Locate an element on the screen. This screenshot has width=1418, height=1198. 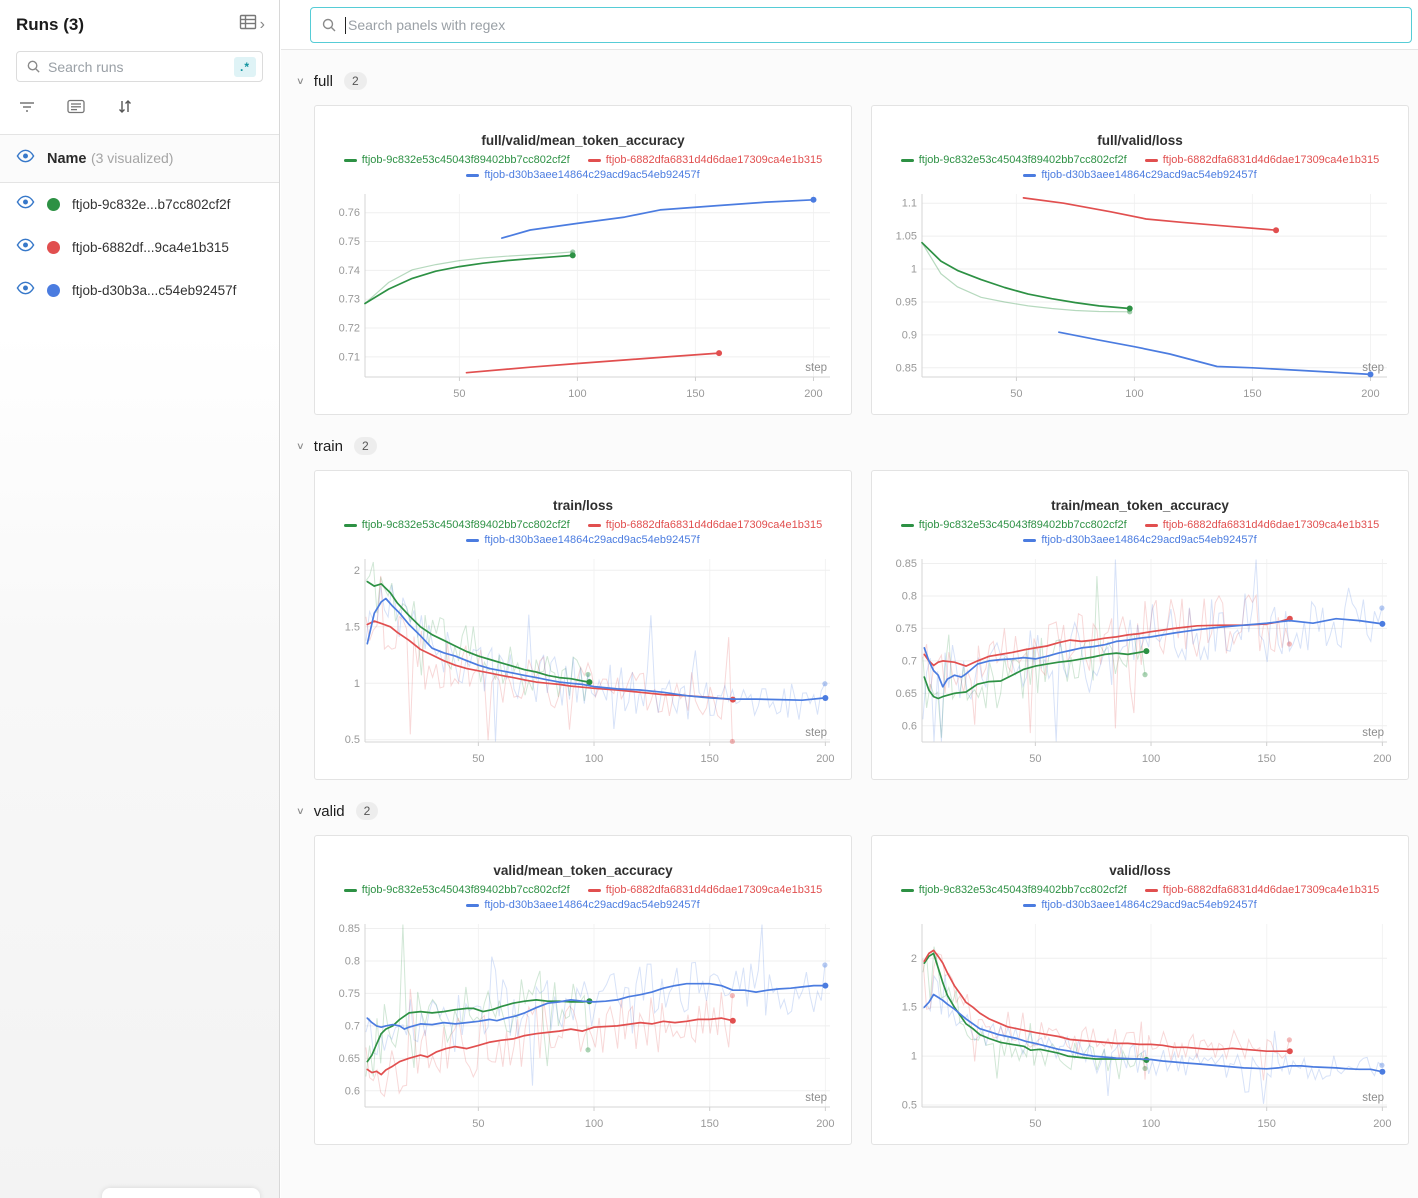
svg-text: 1.05 is located at coordinates (906, 237).